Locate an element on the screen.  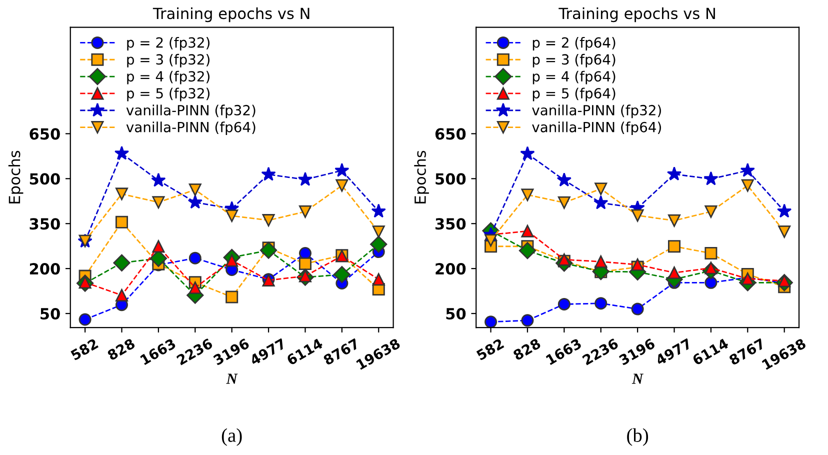
legend-label: p = 4 (fp64) is located at coordinates (574, 77).